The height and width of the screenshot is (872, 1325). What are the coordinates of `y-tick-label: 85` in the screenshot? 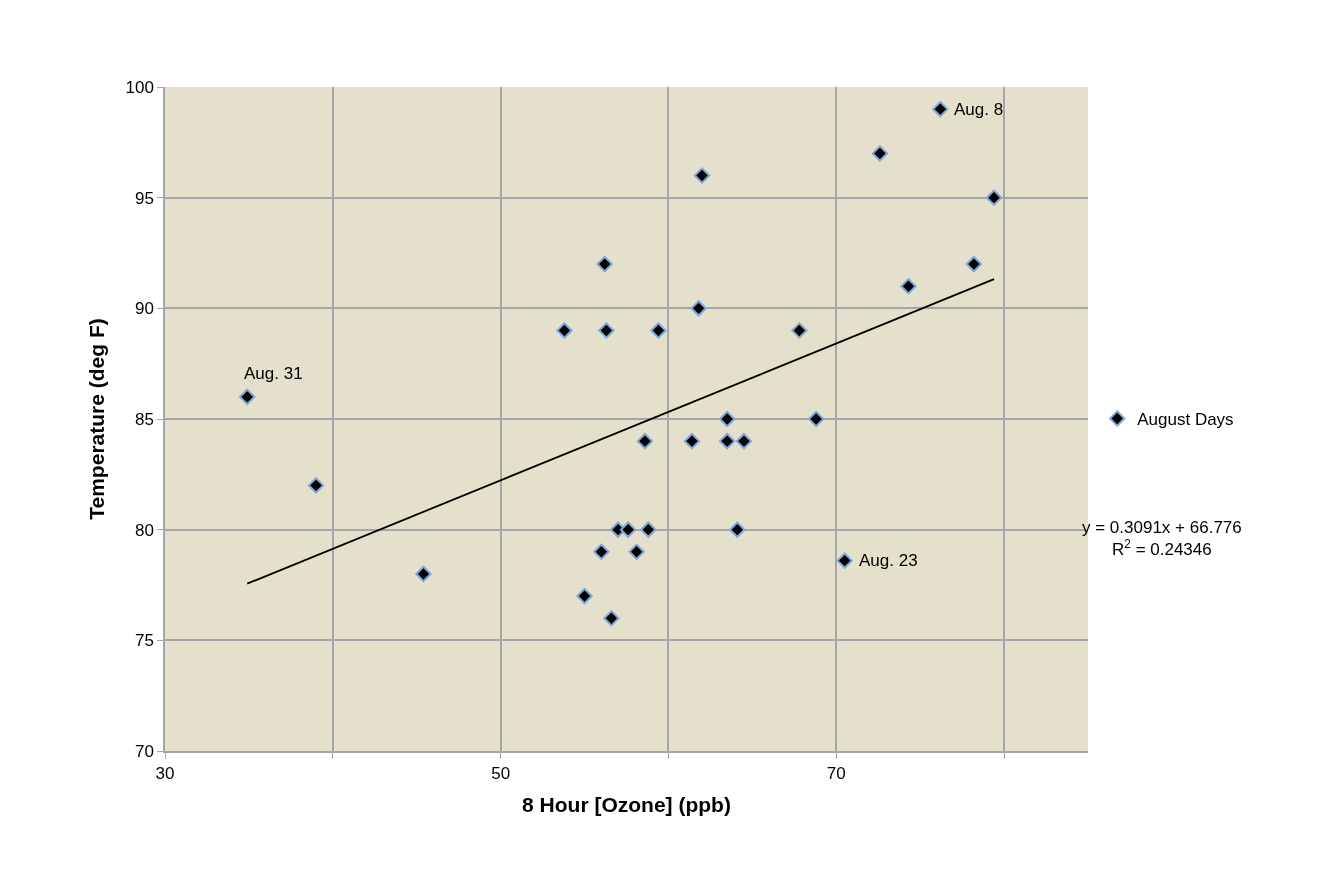 It's located at (144, 419).